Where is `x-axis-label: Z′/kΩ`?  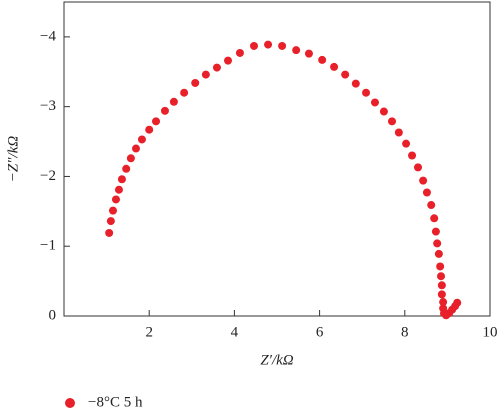 x-axis-label: Z′/kΩ is located at coordinates (276, 360).